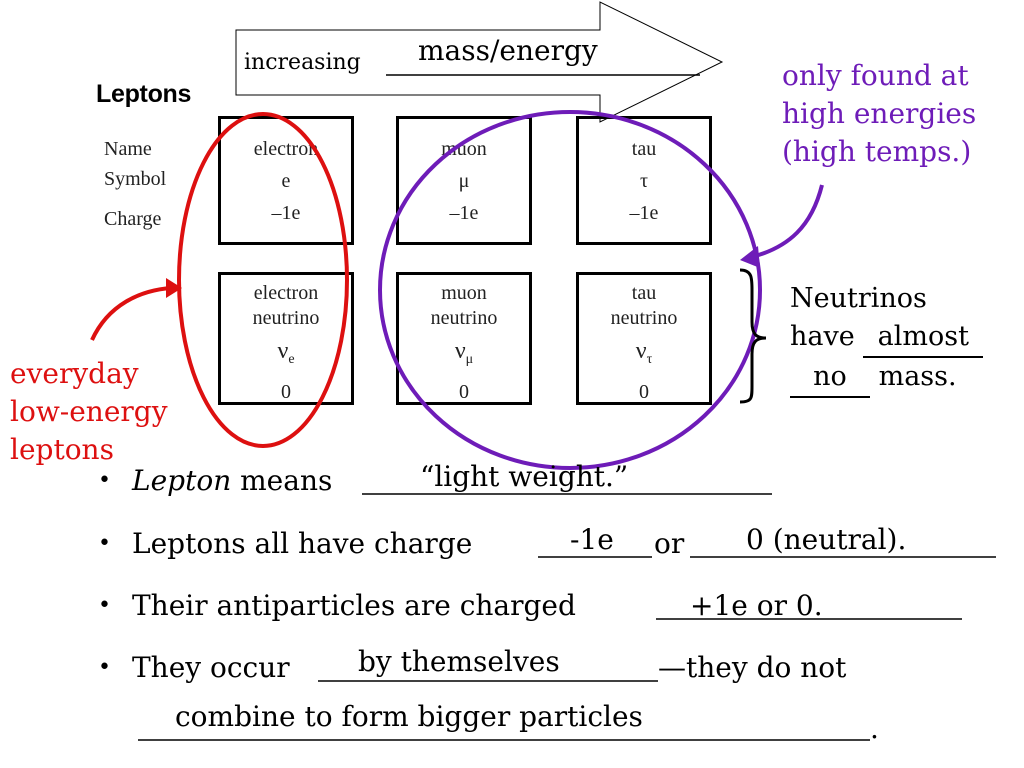 This screenshot has width=1024, height=768. Describe the element at coordinates (74, 373) in the screenshot. I see `note-line: everyday` at that location.